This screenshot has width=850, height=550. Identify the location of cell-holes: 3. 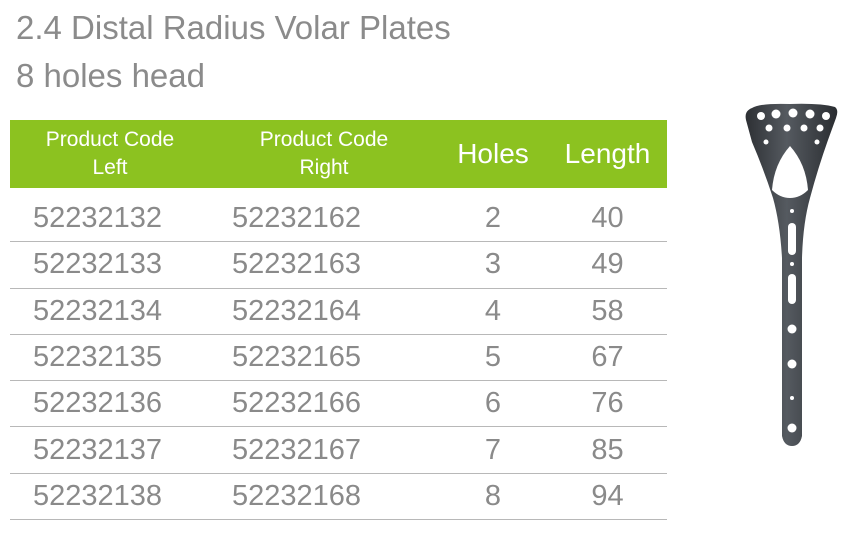
(493, 264).